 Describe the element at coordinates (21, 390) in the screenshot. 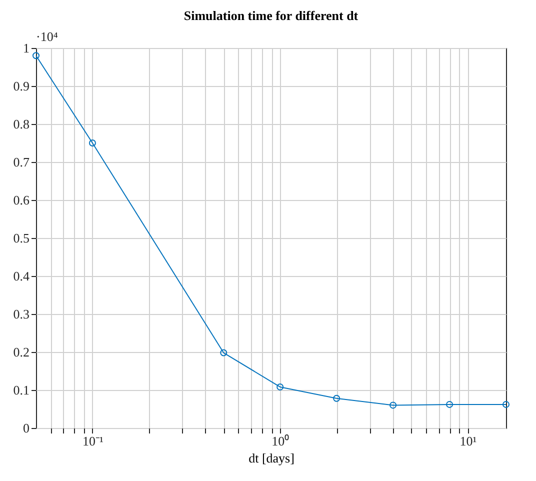

I see `y-tick-label: 0.1` at that location.